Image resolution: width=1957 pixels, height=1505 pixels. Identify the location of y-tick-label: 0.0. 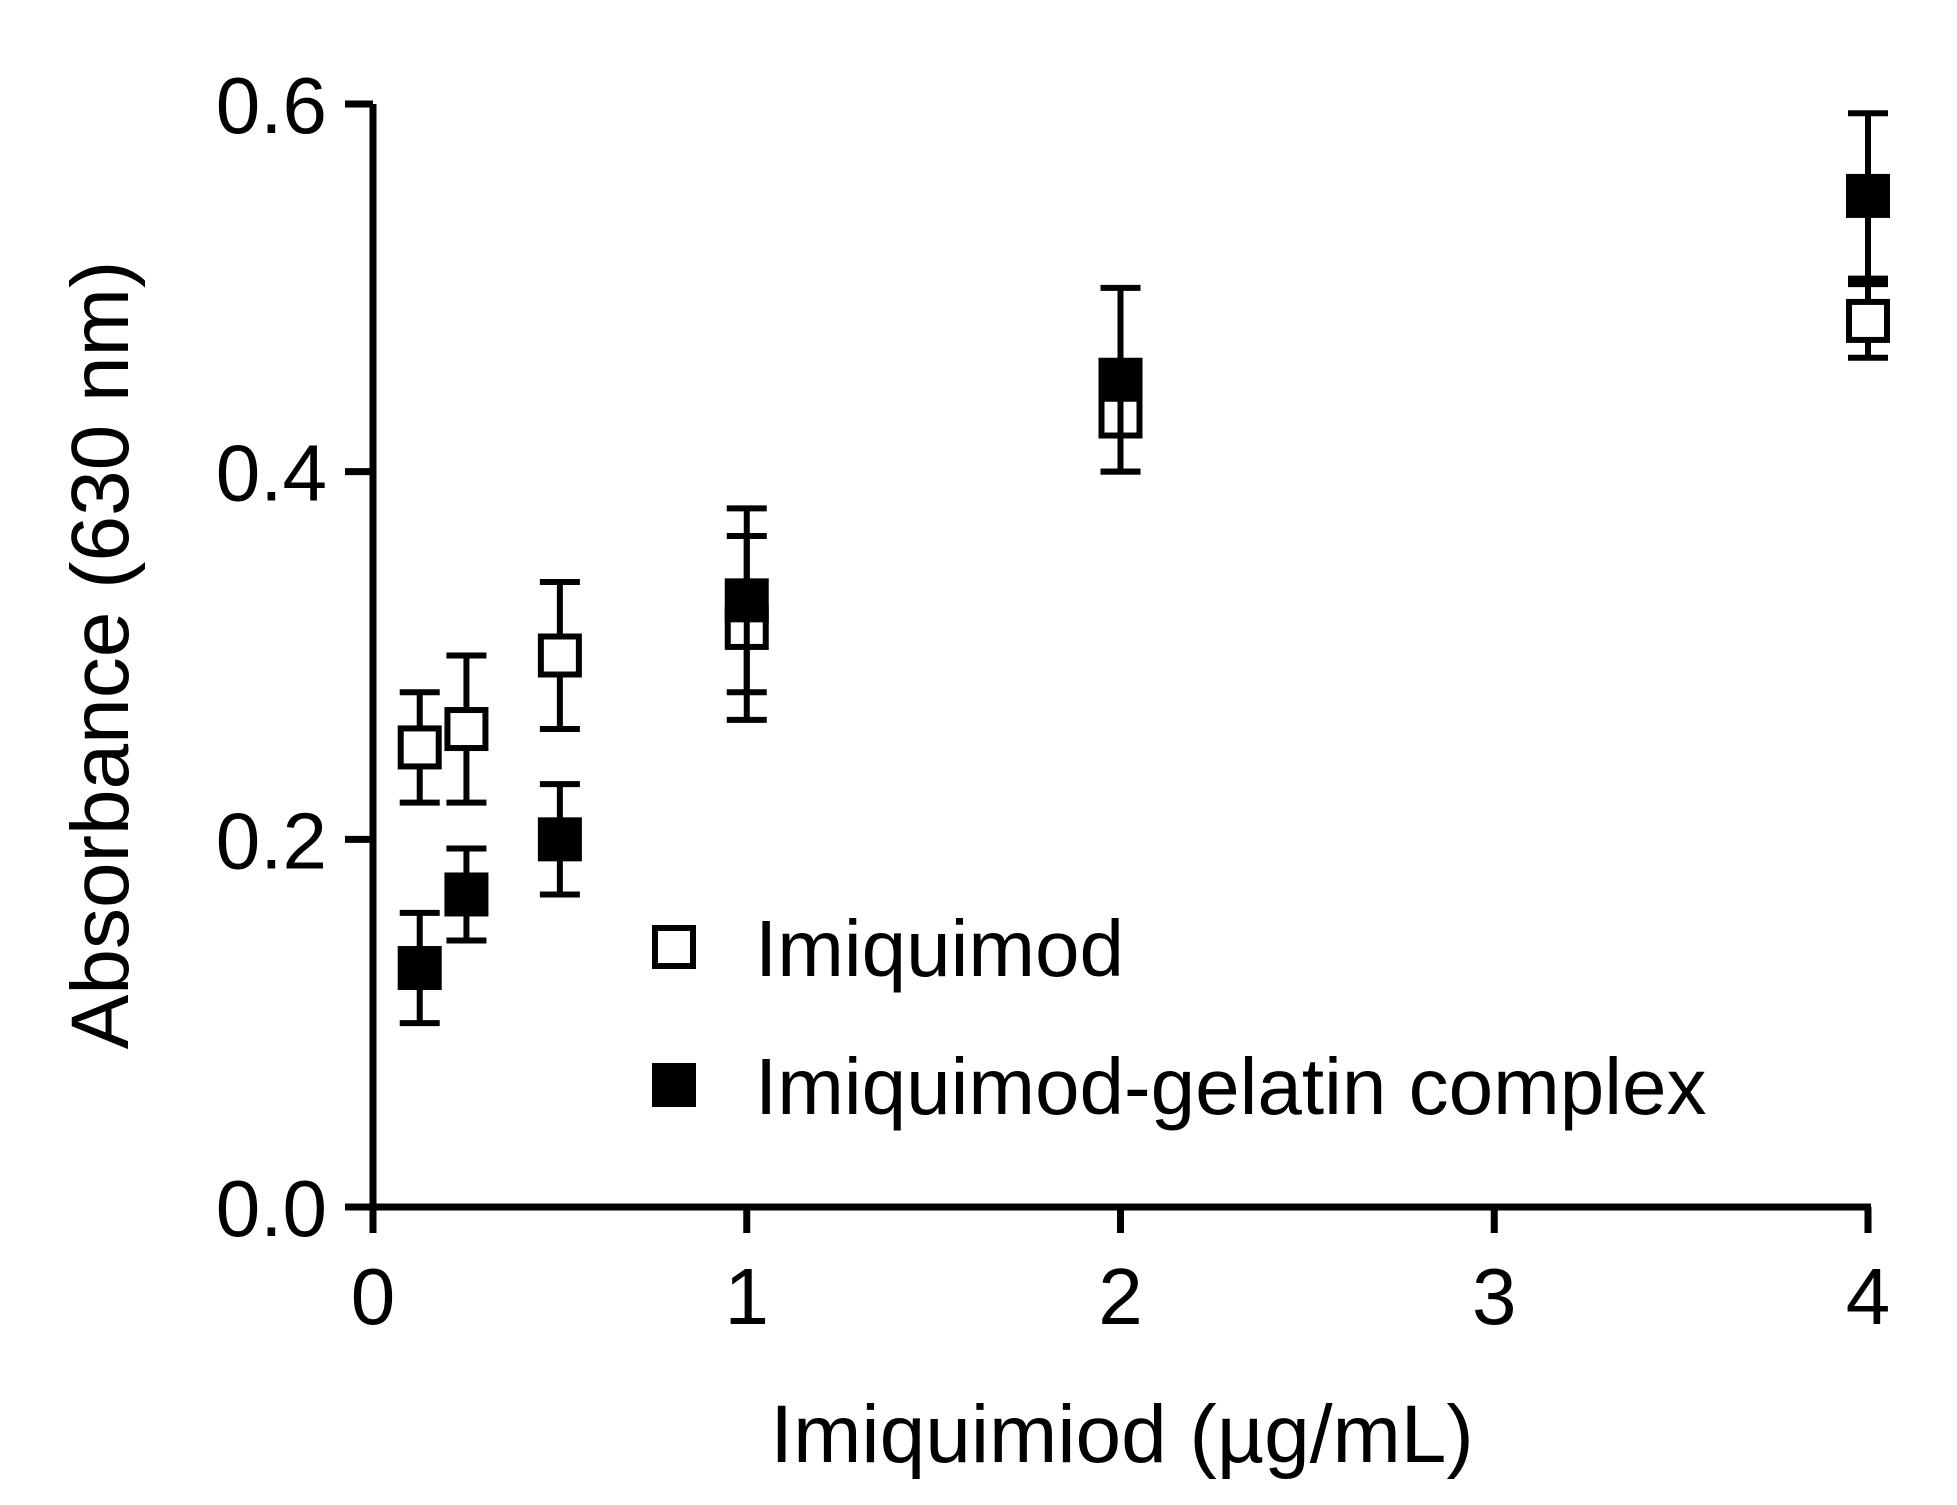
(271, 1208).